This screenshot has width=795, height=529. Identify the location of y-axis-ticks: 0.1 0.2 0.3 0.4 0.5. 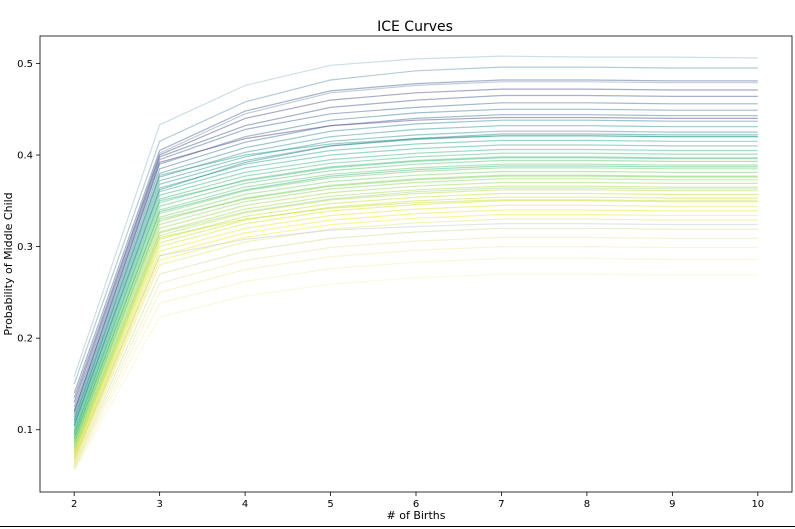
(28, 247).